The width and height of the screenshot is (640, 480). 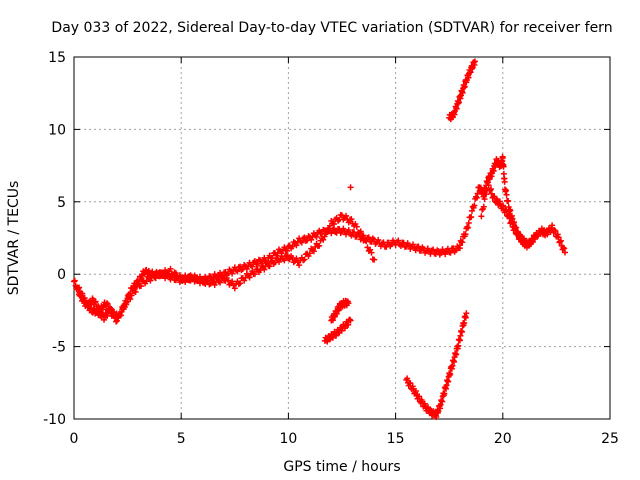 I want to click on y-tick-label: -10, so click(x=54, y=420).